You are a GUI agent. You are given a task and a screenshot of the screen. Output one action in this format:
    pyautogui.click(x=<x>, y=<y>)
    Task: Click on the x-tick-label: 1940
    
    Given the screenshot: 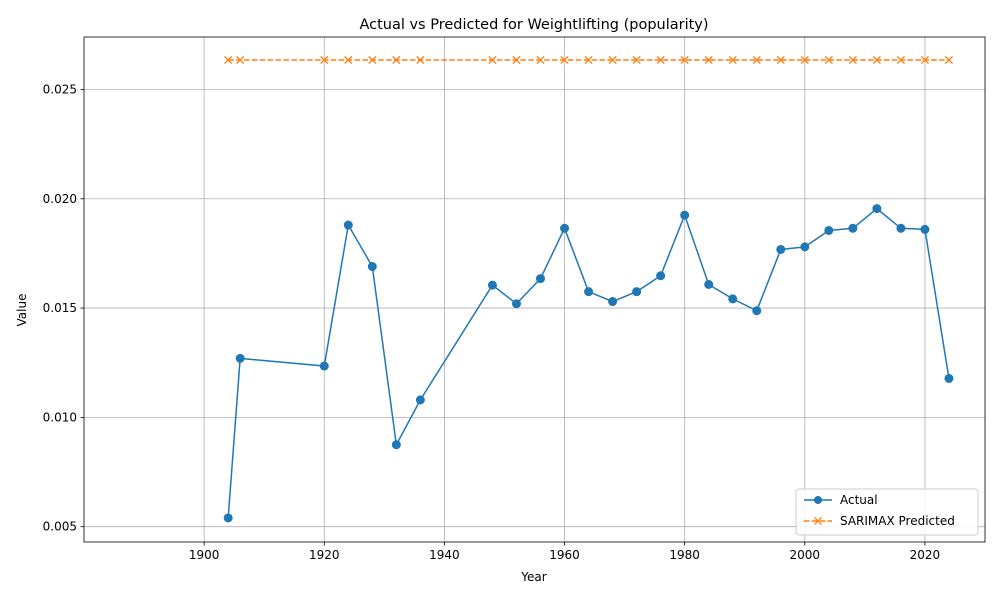 What is the action you would take?
    pyautogui.click(x=444, y=555)
    